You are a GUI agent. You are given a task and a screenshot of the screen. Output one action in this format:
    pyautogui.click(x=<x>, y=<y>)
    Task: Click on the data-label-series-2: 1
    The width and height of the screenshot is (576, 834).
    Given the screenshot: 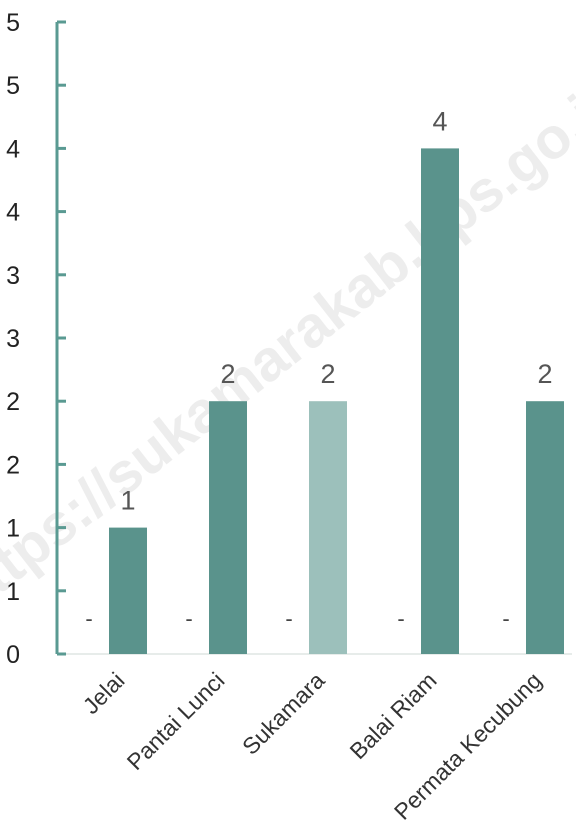 What is the action you would take?
    pyautogui.click(x=127, y=501)
    